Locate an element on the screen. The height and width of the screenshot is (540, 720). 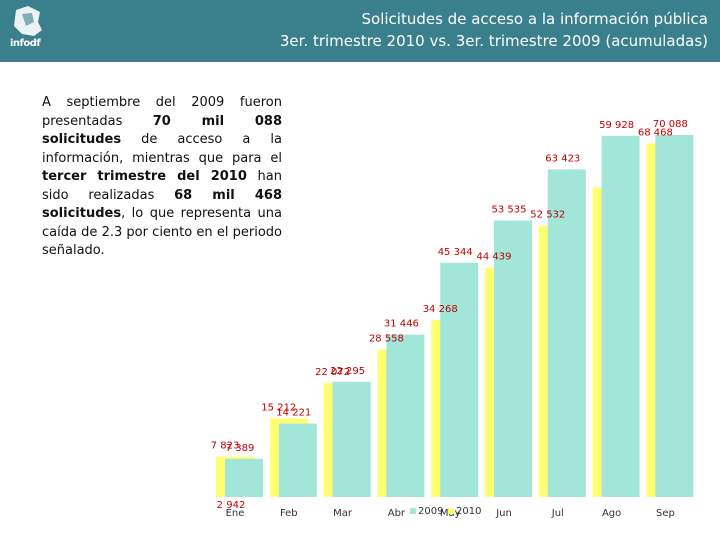
legend-label-2009: 2009 is located at coordinates (430, 511).